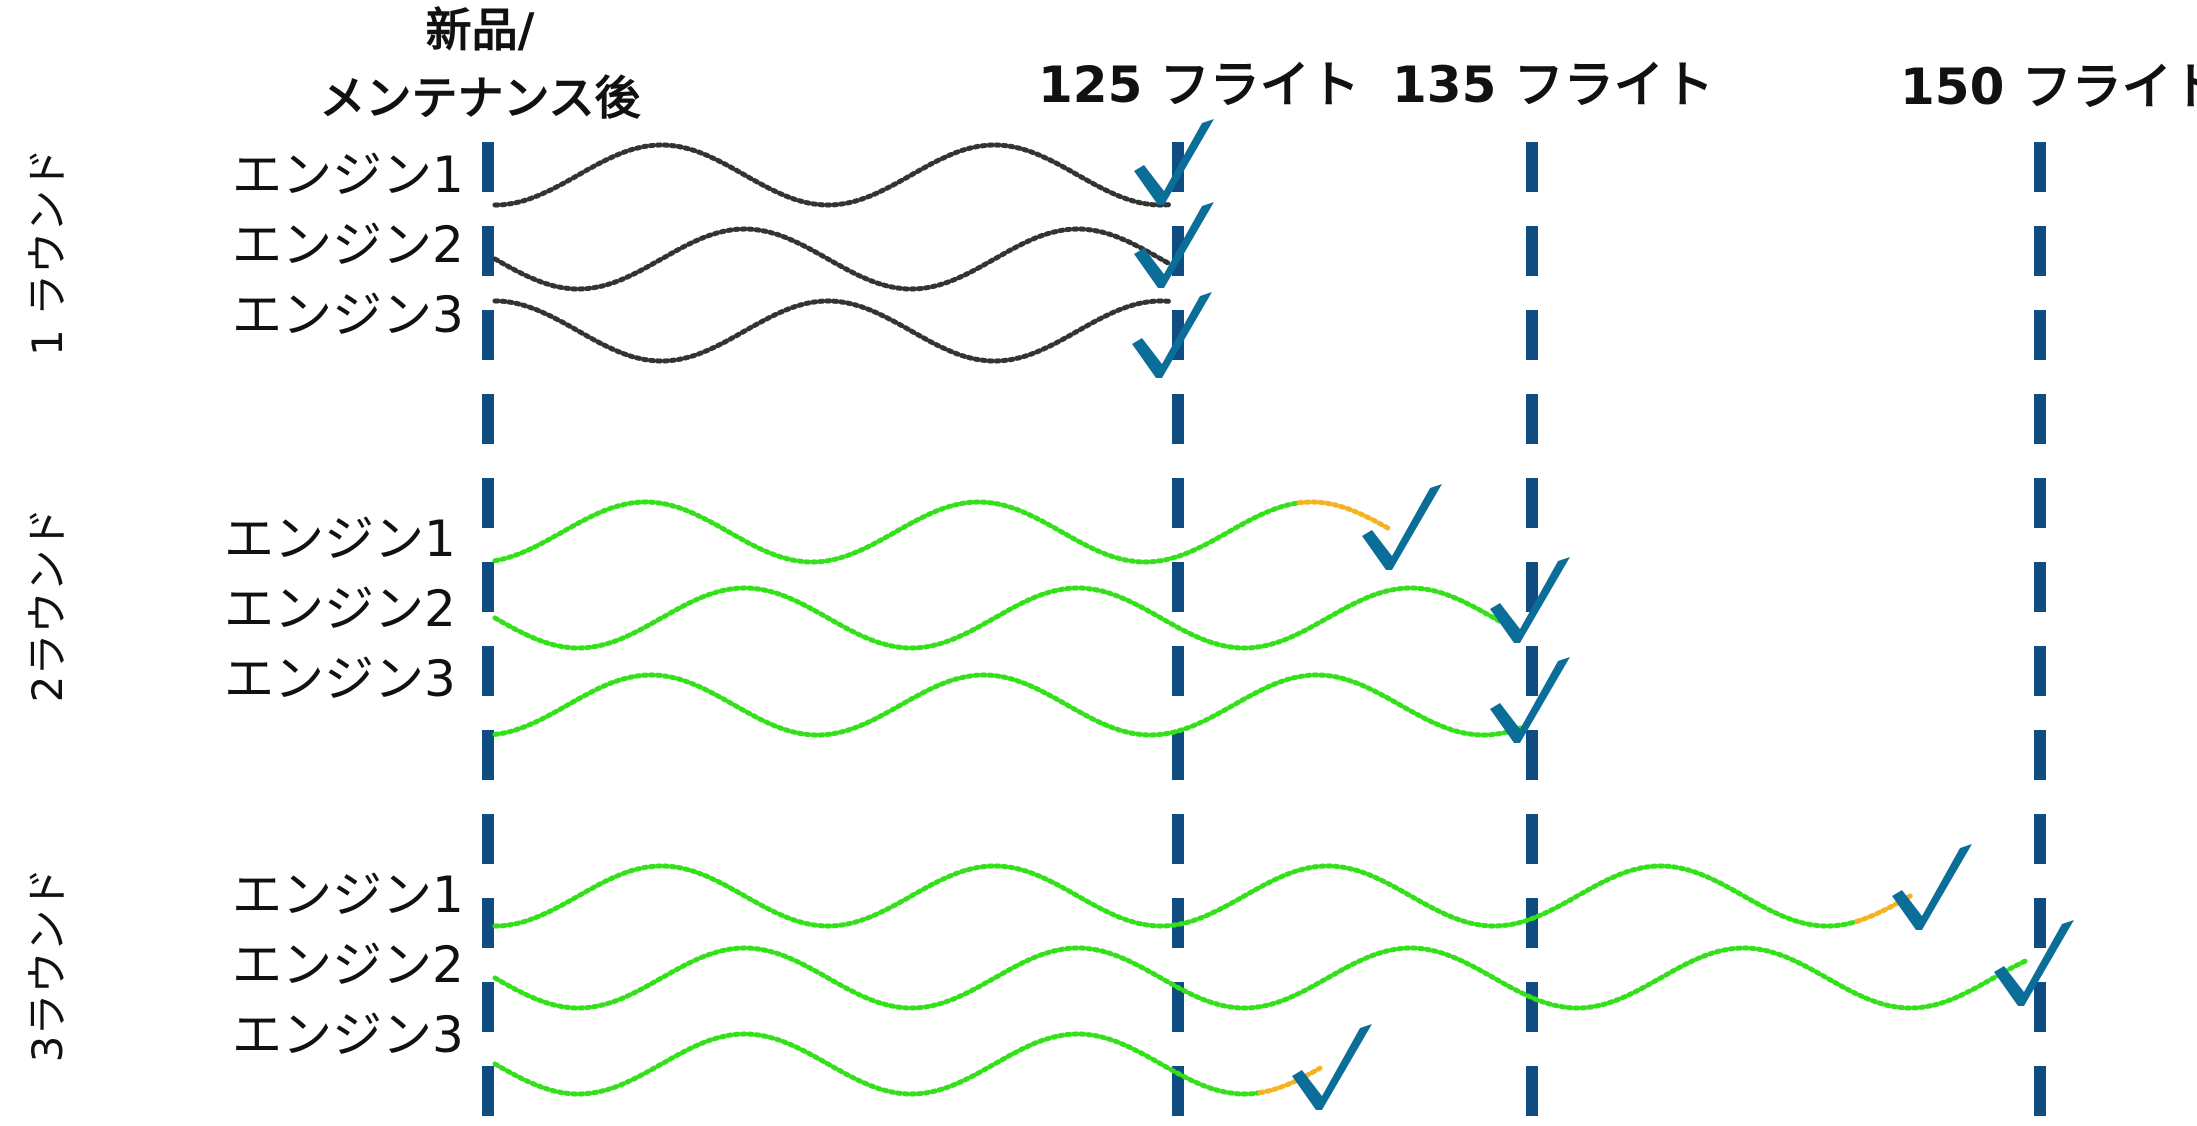 The width and height of the screenshot is (2197, 1126). I want to click on wave-r2-e2, so click(1008, 618).